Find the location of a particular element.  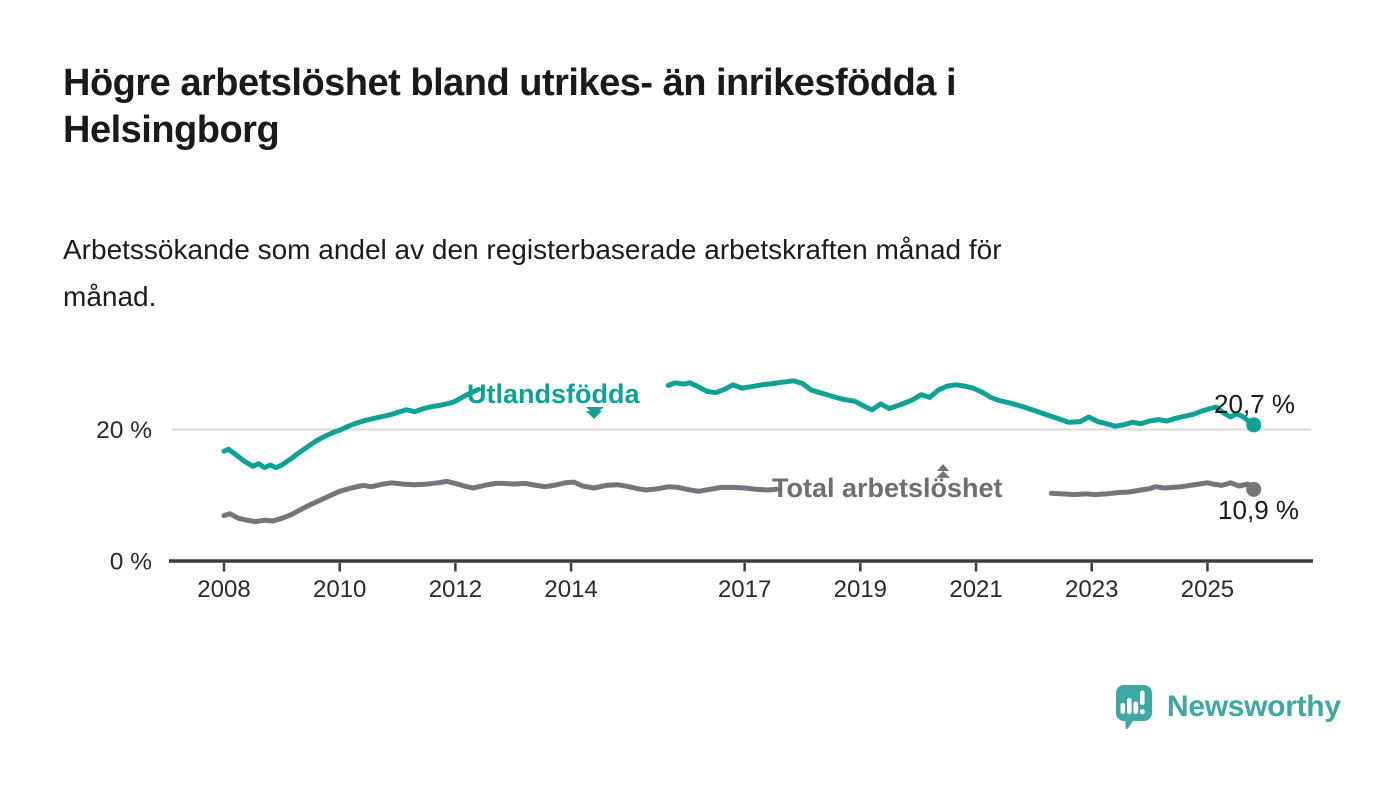

y-tick-label-0: 0 % is located at coordinates (131, 562).